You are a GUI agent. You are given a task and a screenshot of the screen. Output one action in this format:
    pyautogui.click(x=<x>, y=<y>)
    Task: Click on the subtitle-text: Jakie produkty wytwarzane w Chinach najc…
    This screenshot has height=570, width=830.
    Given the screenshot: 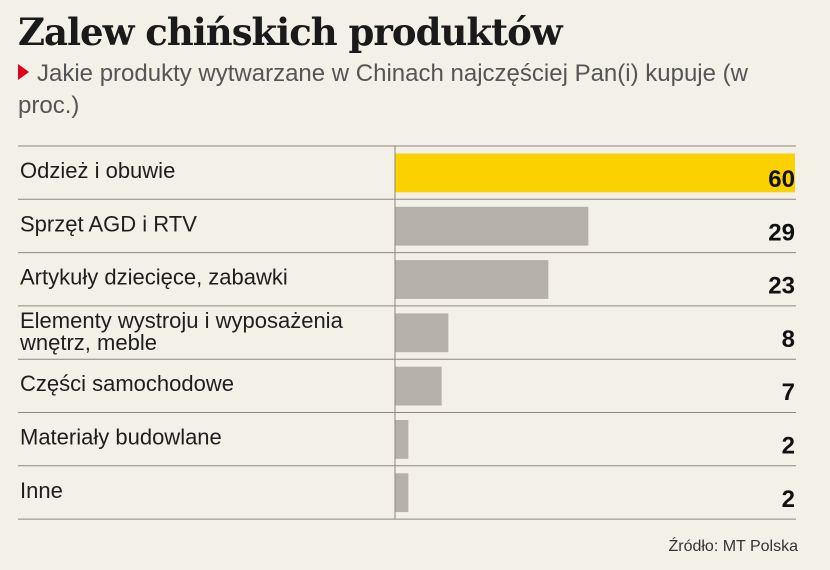 What is the action you would take?
    pyautogui.click(x=383, y=89)
    